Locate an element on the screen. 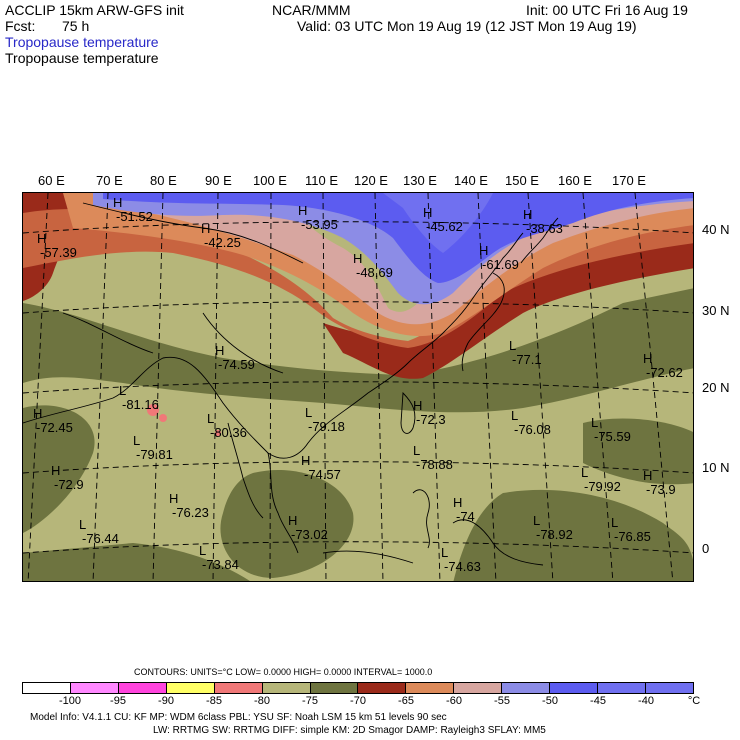  feature-value: -76.08 is located at coordinates (532, 429).